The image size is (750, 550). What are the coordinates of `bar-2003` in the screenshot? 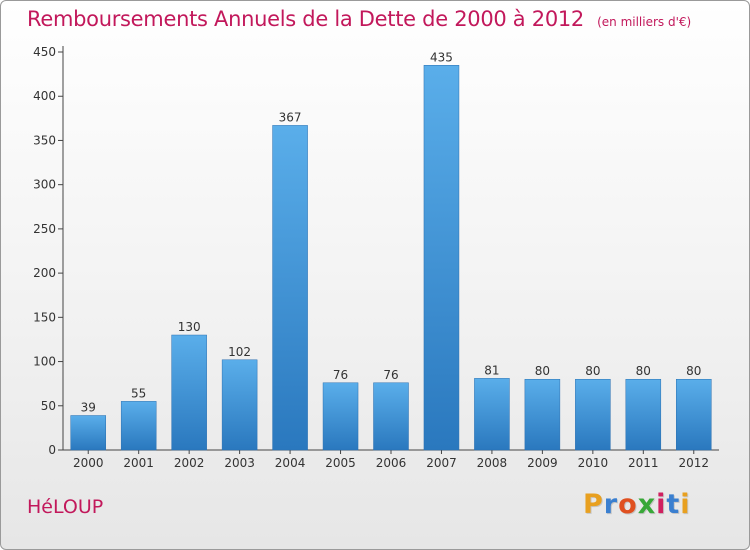 It's located at (239, 405).